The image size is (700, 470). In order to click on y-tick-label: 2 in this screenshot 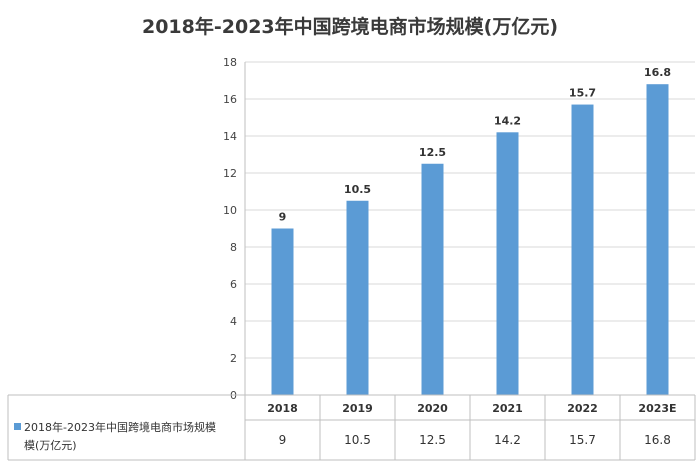, I will do `click(233, 358)`.